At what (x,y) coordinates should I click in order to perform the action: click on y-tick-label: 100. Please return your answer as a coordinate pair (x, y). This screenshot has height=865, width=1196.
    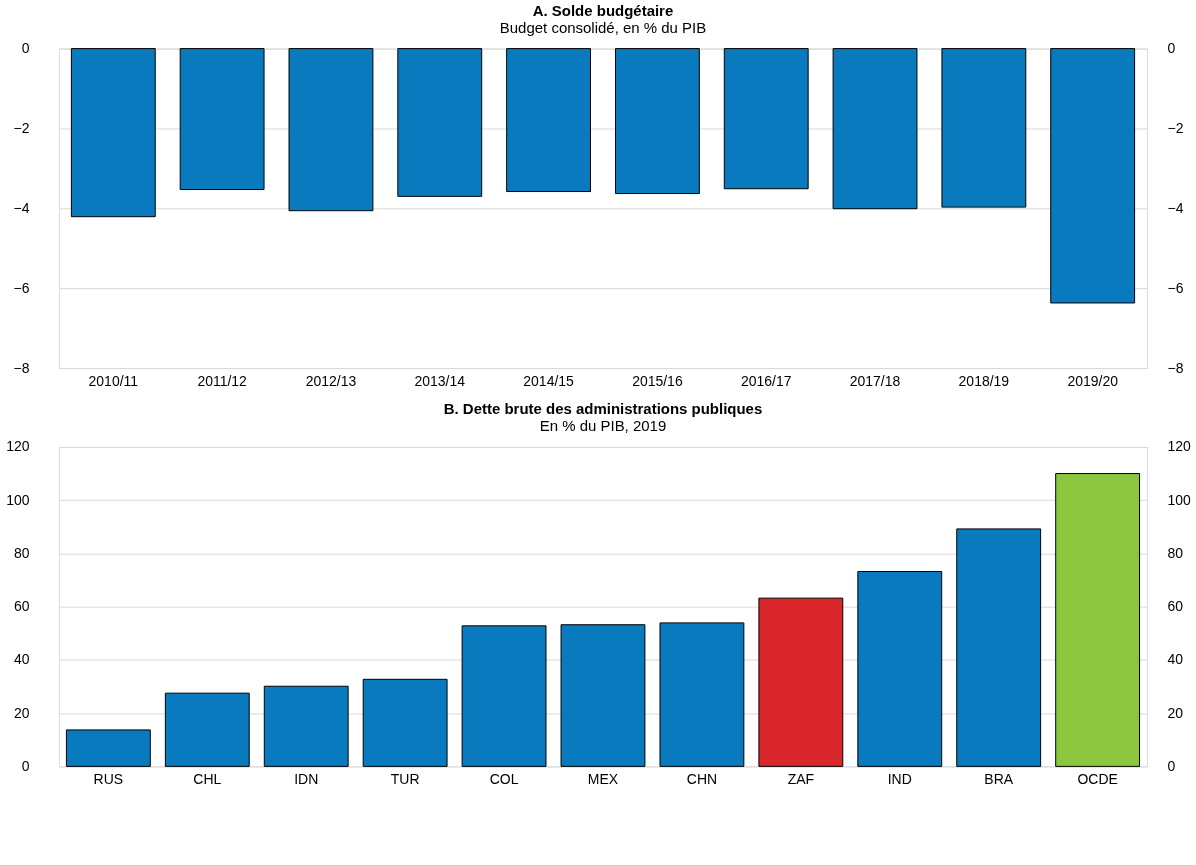
    Looking at the image, I should click on (18, 499).